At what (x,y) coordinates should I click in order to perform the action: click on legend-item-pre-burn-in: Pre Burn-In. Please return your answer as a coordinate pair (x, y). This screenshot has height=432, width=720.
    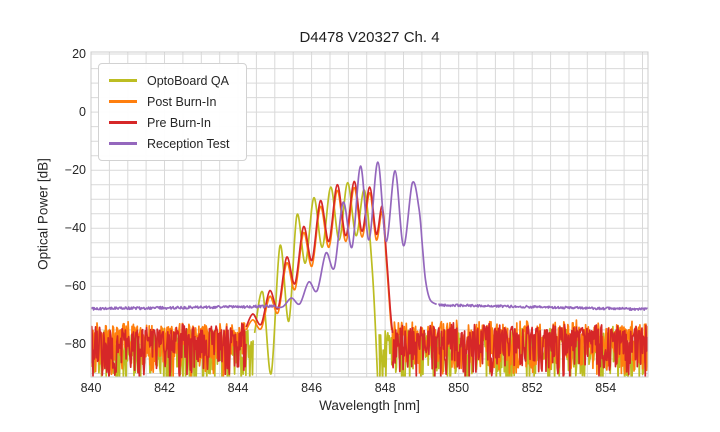
    Looking at the image, I should click on (172, 122).